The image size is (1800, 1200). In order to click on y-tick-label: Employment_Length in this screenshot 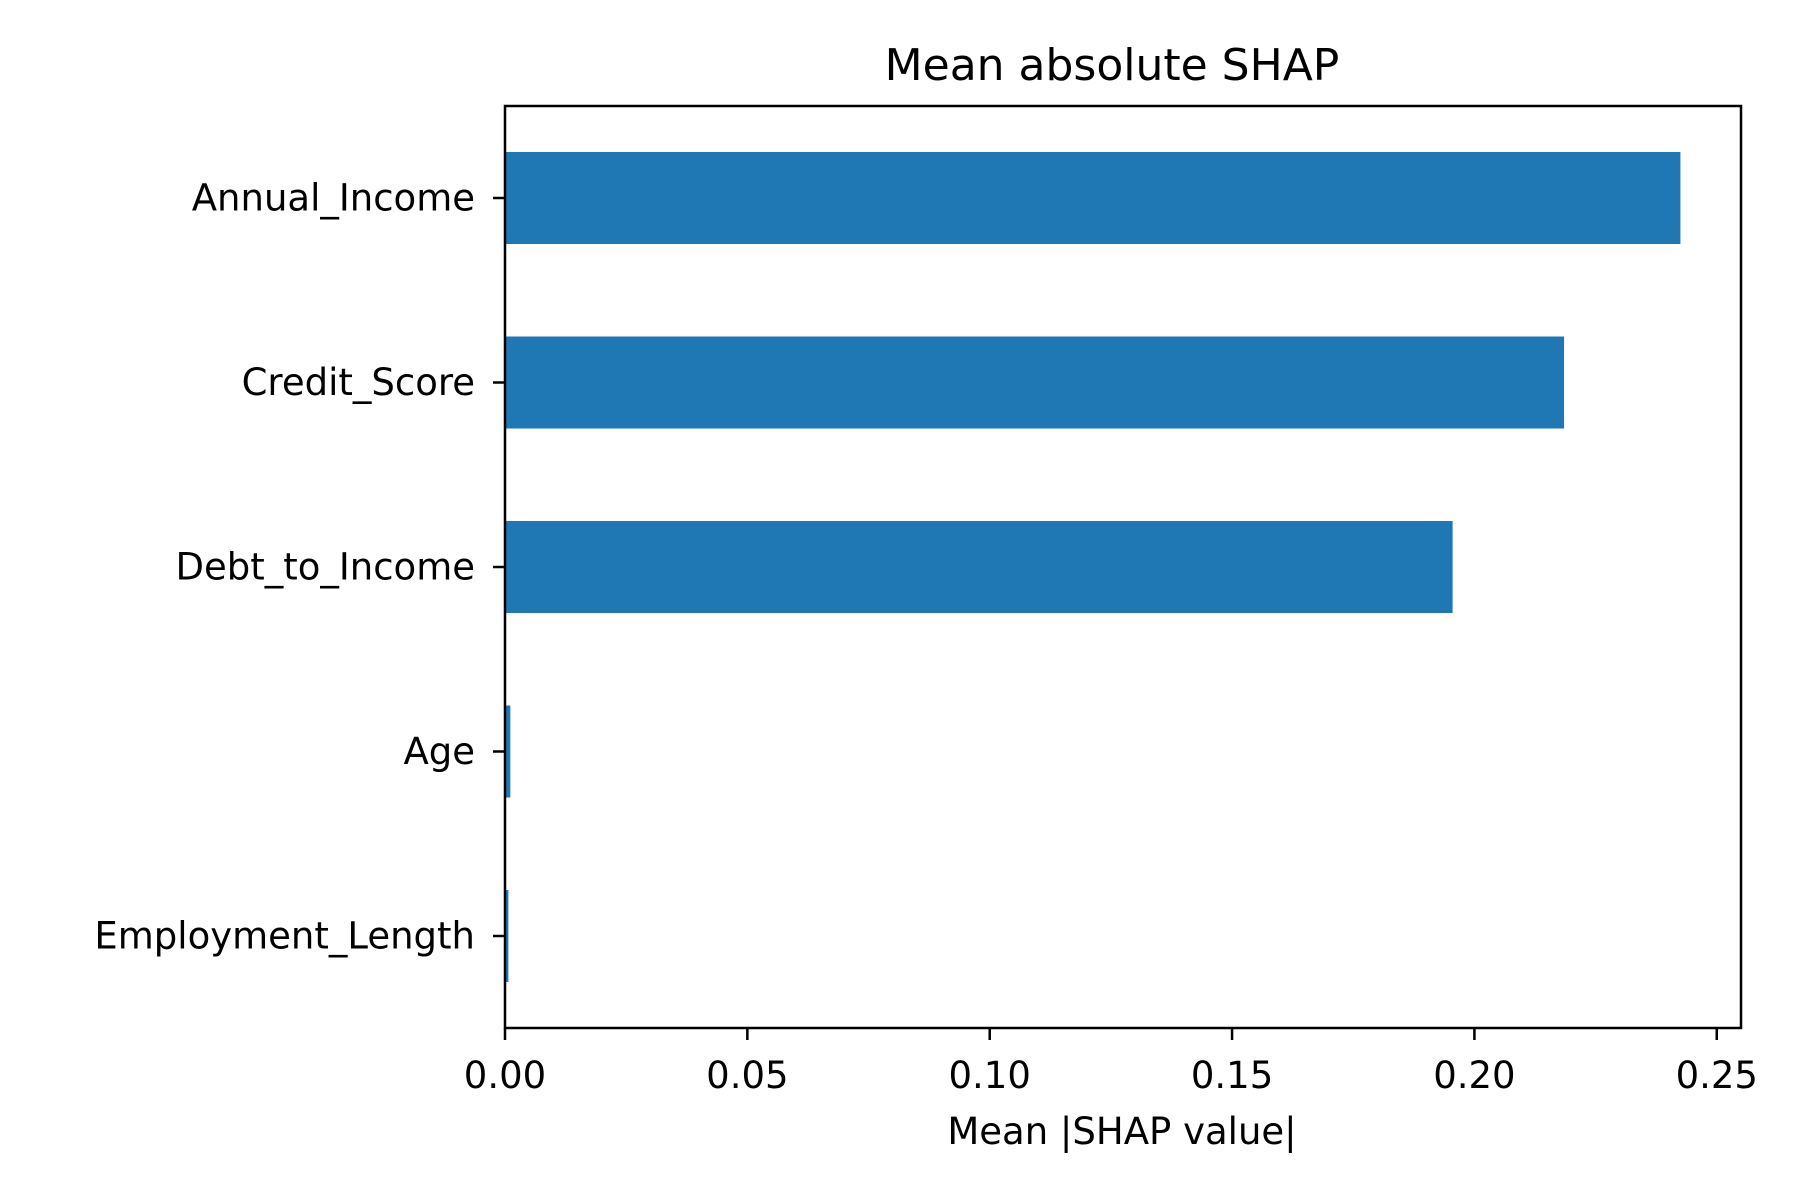, I will do `click(284, 936)`.